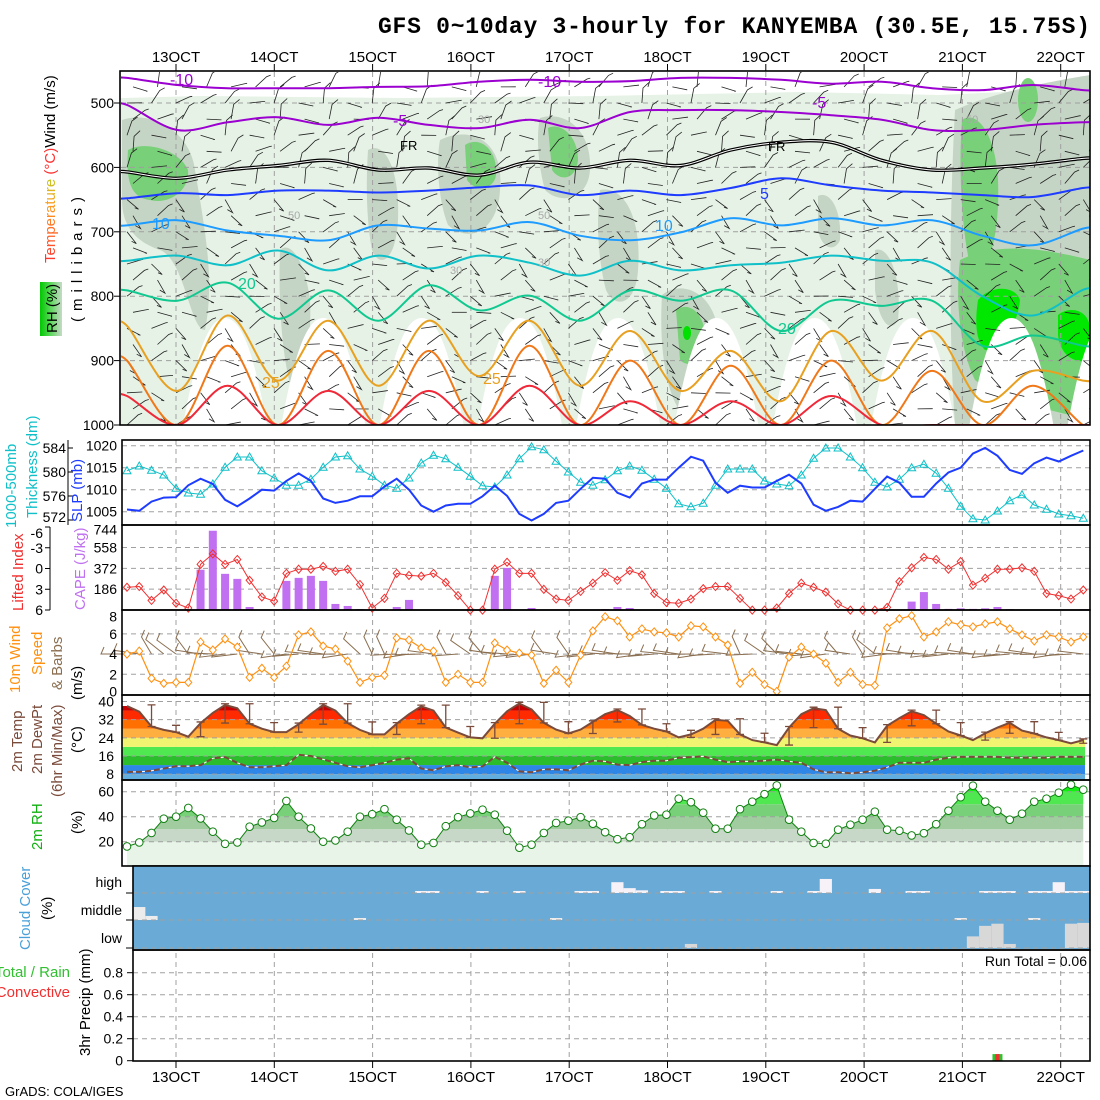 This screenshot has width=1100, height=1100. What do you see at coordinates (15, 659) in the screenshot?
I see `wind-label-1: 10m Wind` at bounding box center [15, 659].